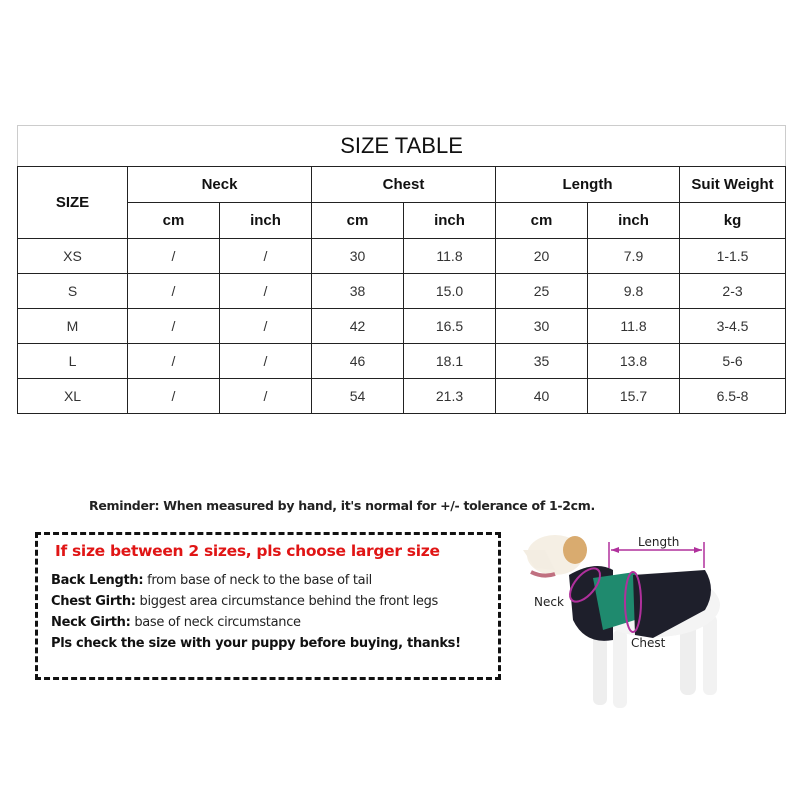 Image resolution: width=800 pixels, height=800 pixels. Describe the element at coordinates (72, 326) in the screenshot. I see `size-cell: M` at that location.